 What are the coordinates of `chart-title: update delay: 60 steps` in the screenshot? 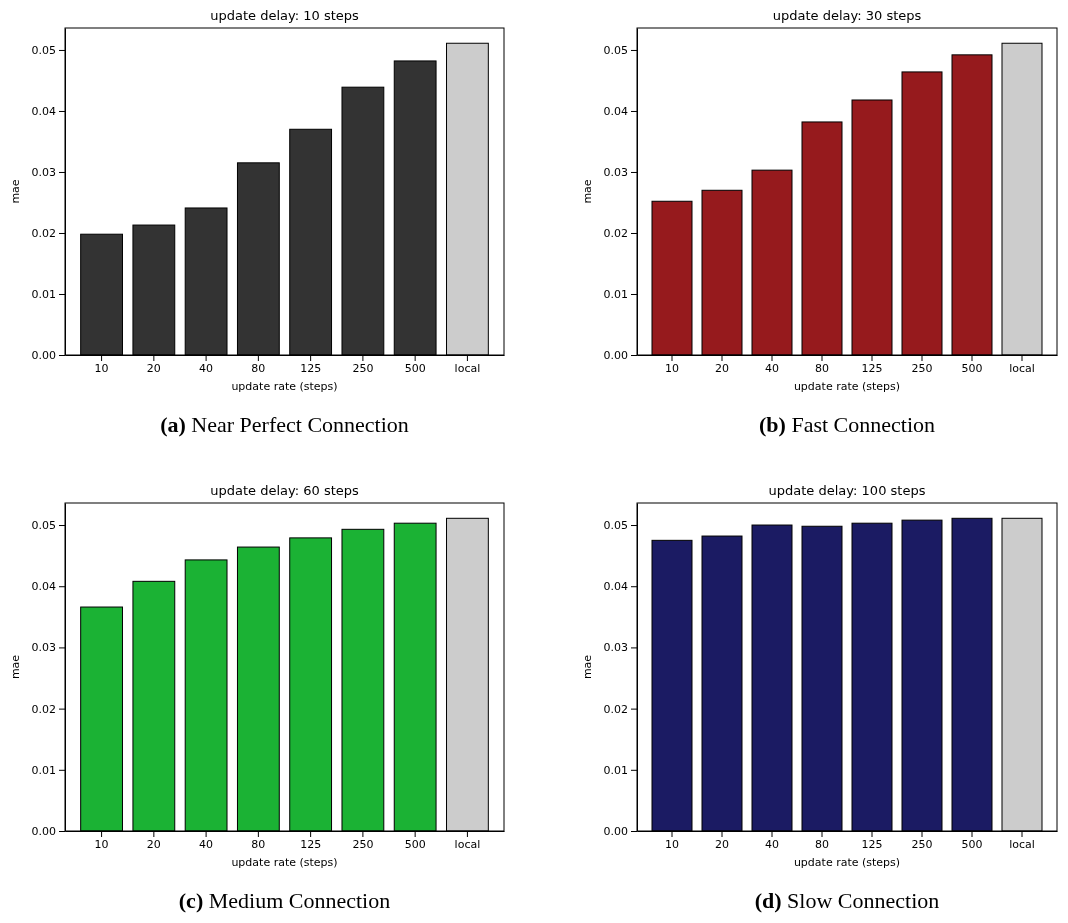 It's located at (285, 490).